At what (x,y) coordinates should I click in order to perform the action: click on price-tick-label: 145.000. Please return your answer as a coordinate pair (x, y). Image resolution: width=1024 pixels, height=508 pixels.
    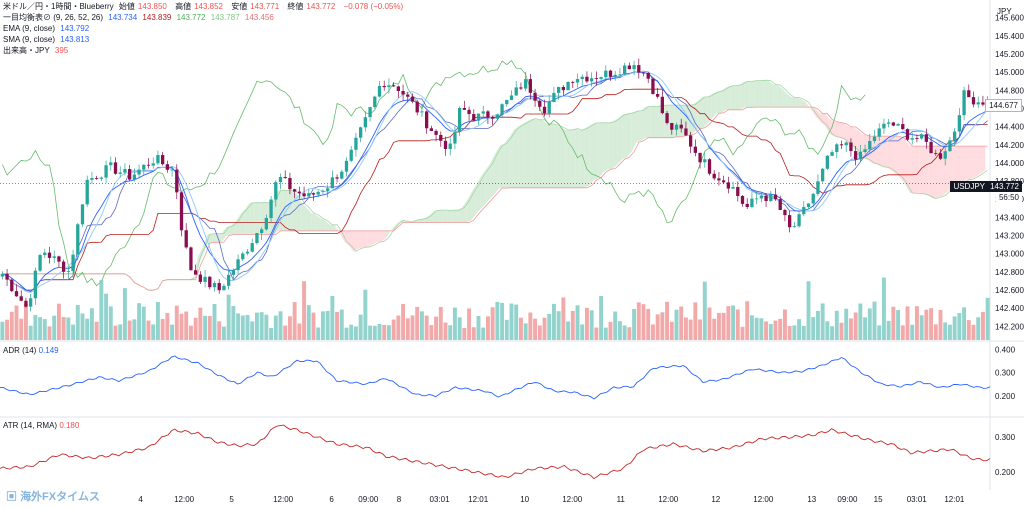
    Looking at the image, I should click on (1009, 72).